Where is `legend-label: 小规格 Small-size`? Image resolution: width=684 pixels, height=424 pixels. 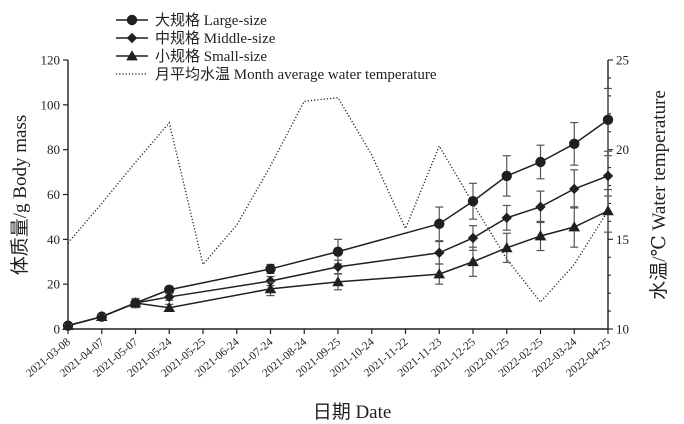
legend-label: 小规格 Small-size is located at coordinates (211, 56).